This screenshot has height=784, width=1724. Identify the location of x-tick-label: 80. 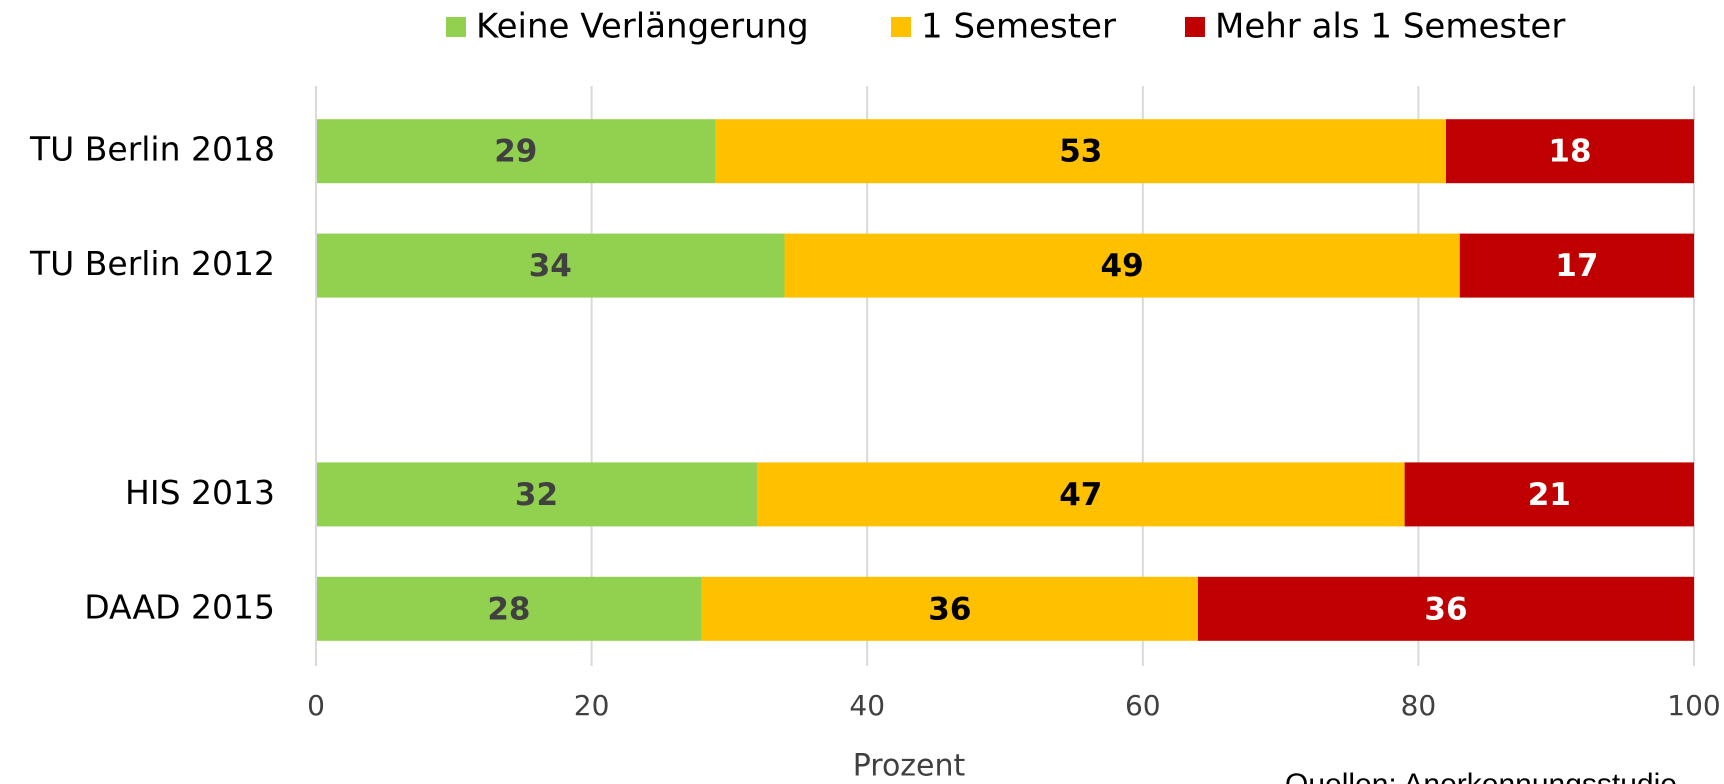
(1419, 705).